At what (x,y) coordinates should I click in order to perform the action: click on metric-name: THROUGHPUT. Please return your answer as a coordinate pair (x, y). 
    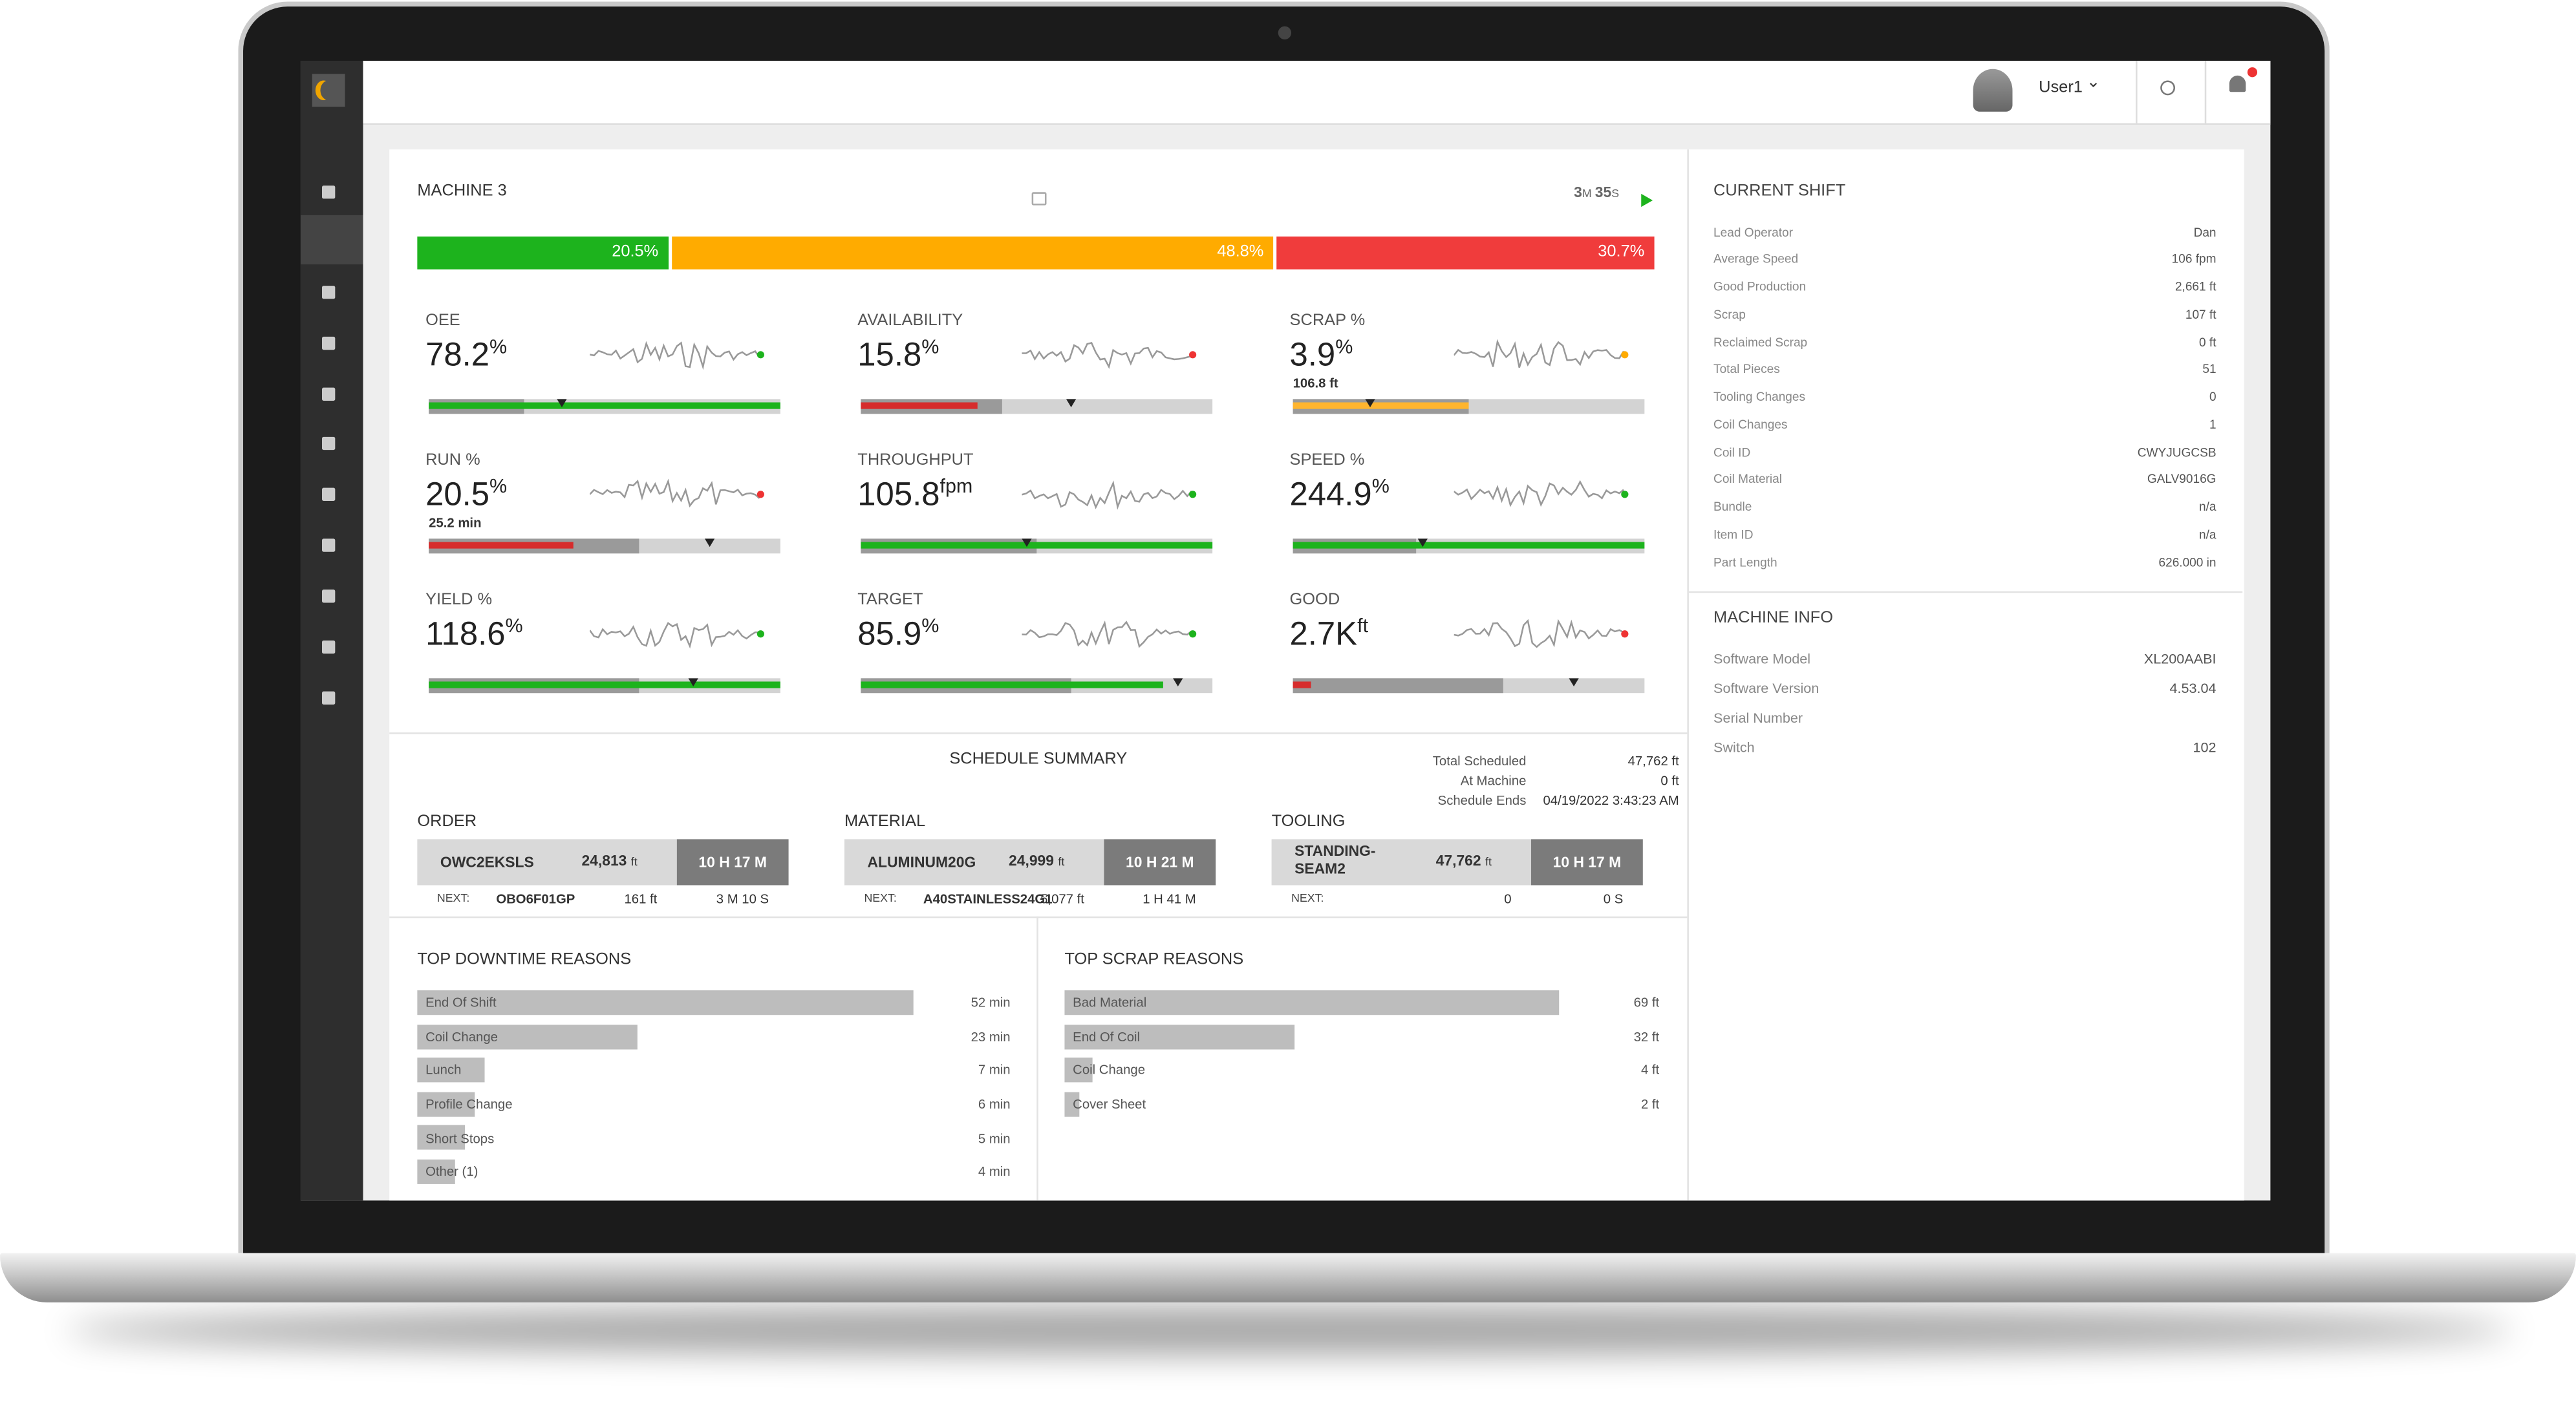
    Looking at the image, I should click on (915, 460).